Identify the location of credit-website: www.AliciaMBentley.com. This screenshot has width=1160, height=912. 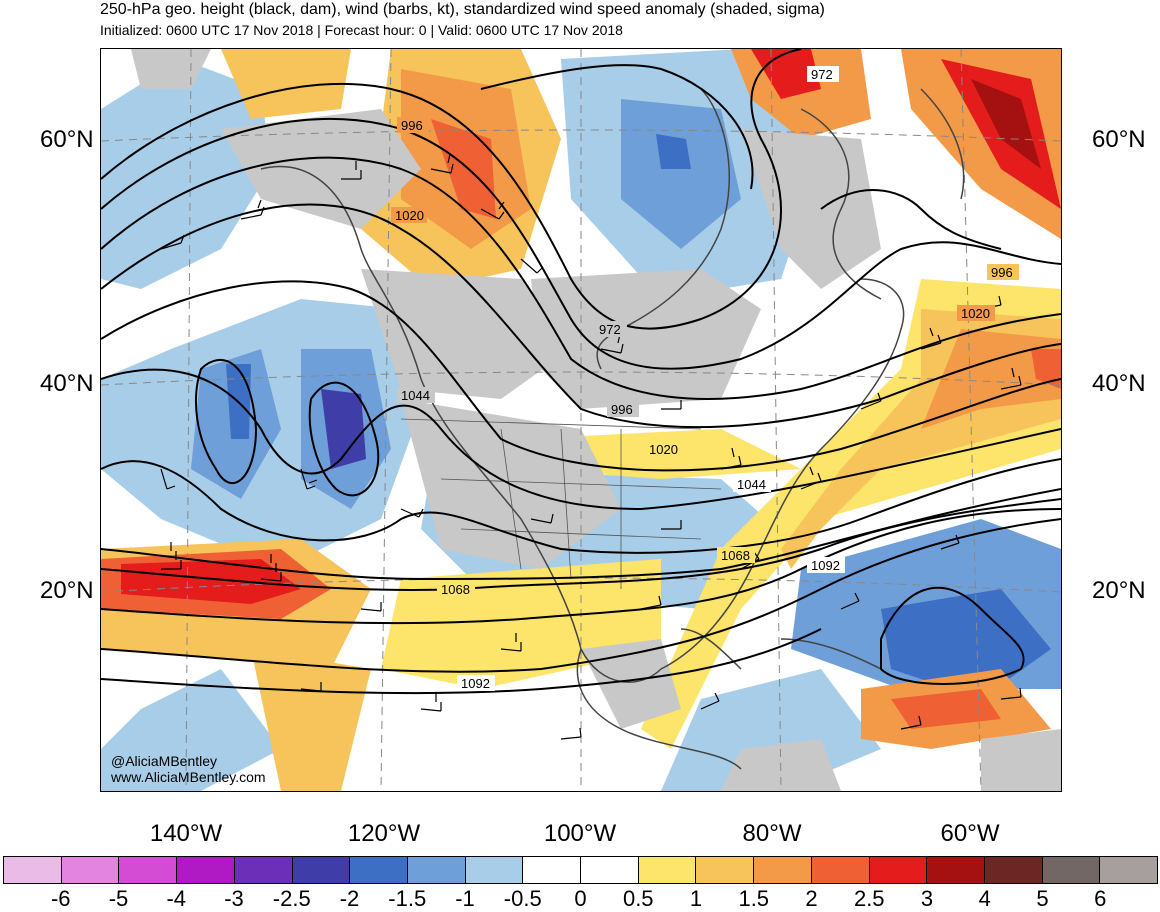
(188, 777).